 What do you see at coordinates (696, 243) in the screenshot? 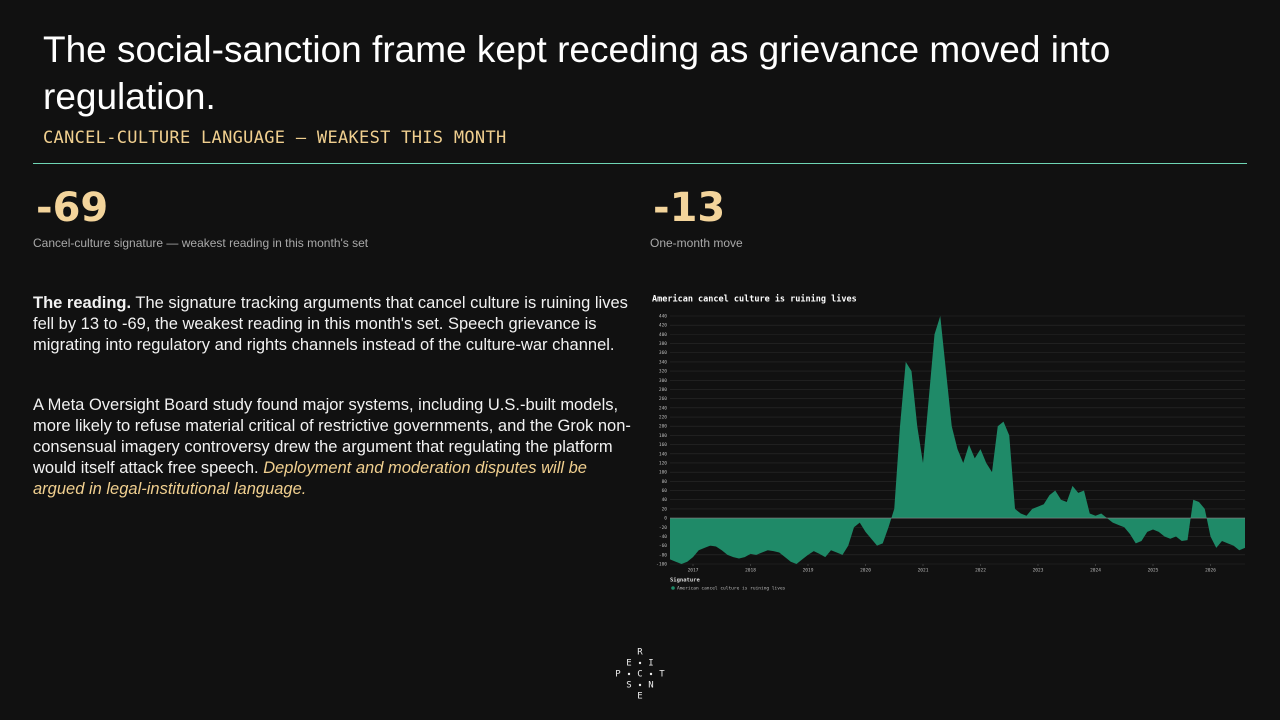
I see `stat-label: One-month move` at bounding box center [696, 243].